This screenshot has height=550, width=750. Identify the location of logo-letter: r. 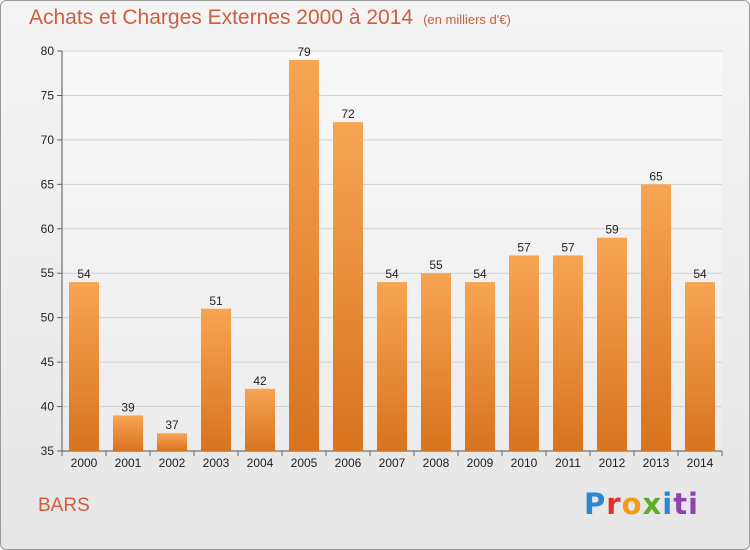
(614, 504).